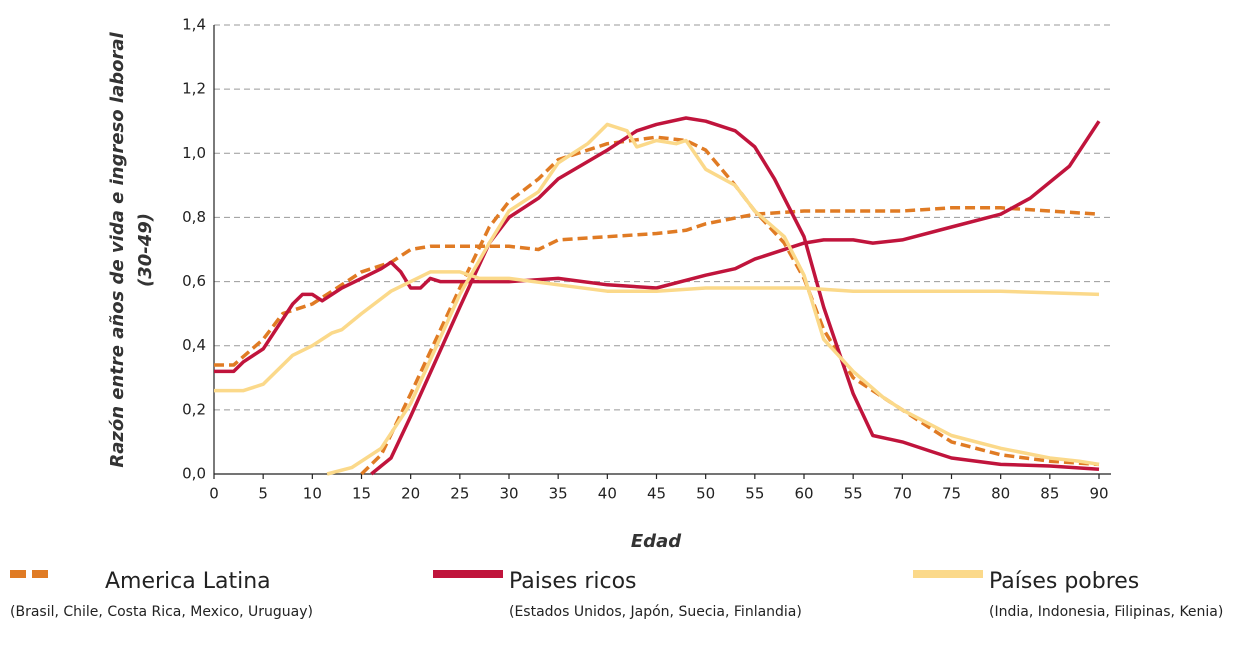 Image resolution: width=1235 pixels, height=651 pixels. What do you see at coordinates (312, 494) in the screenshot?
I see `x-tick-label: 10` at bounding box center [312, 494].